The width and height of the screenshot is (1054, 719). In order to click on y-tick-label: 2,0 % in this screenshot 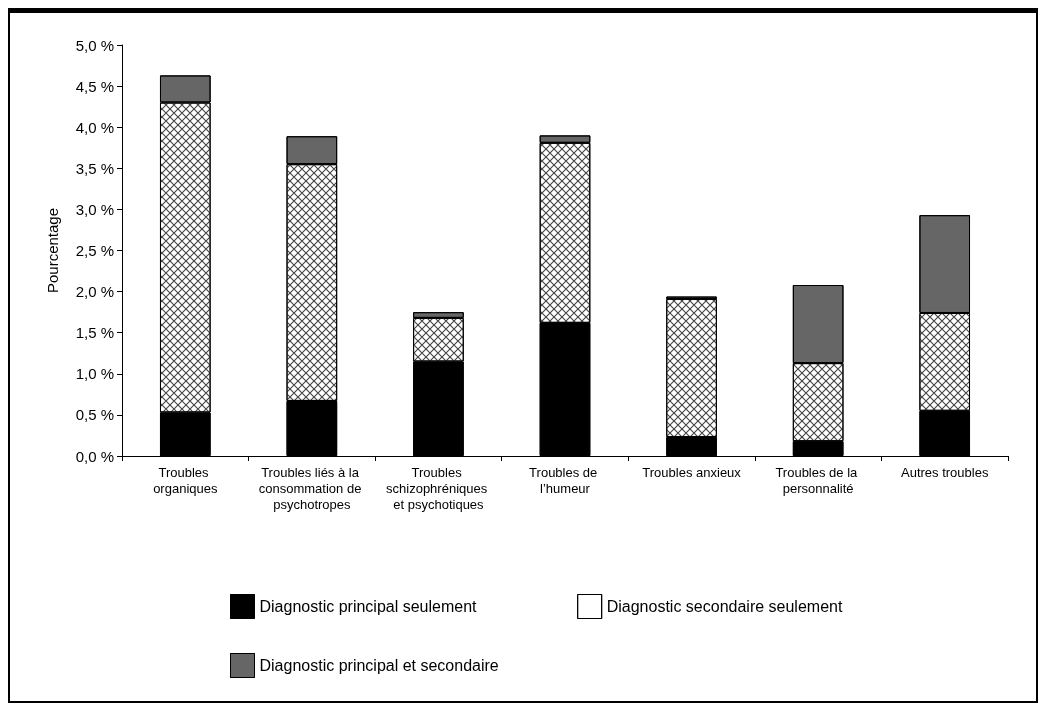, I will do `click(94, 292)`.